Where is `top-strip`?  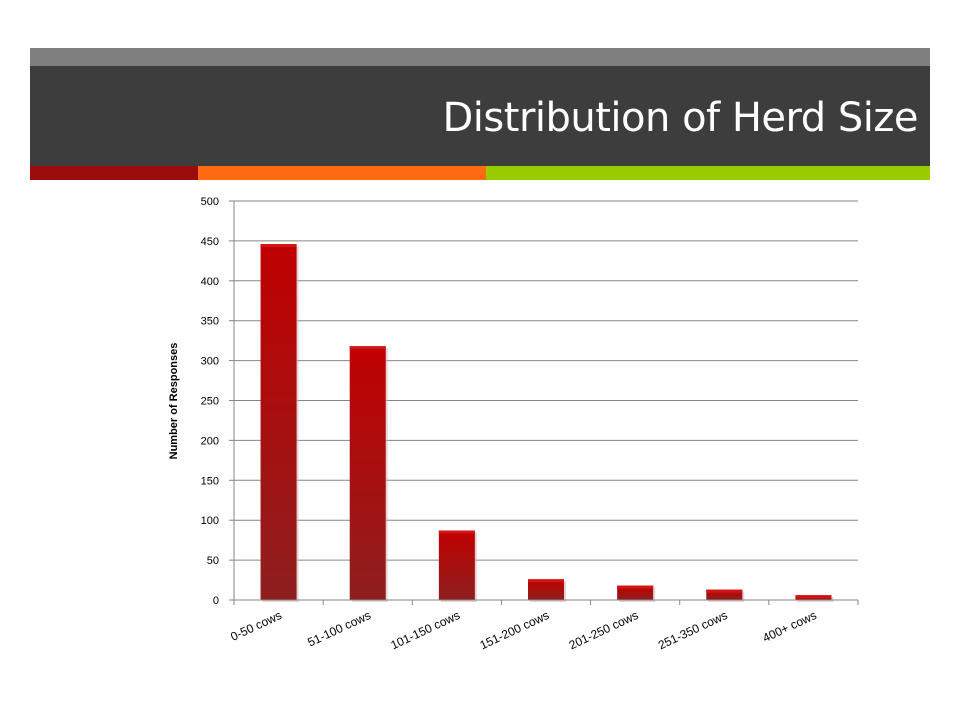
top-strip is located at coordinates (480, 57).